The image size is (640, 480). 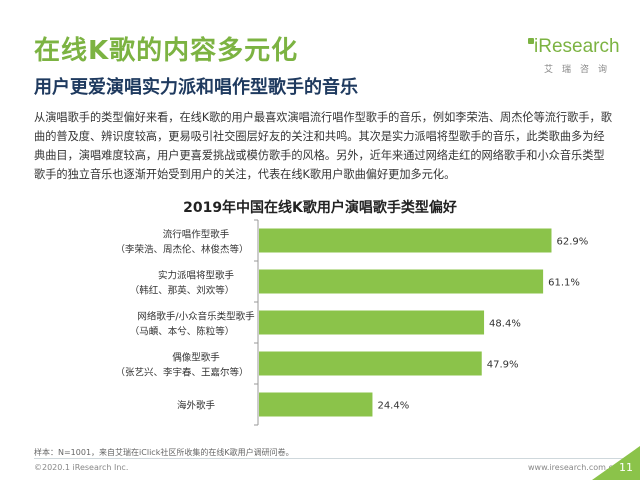 What do you see at coordinates (564, 283) in the screenshot?
I see `data-label: 61.1%` at bounding box center [564, 283].